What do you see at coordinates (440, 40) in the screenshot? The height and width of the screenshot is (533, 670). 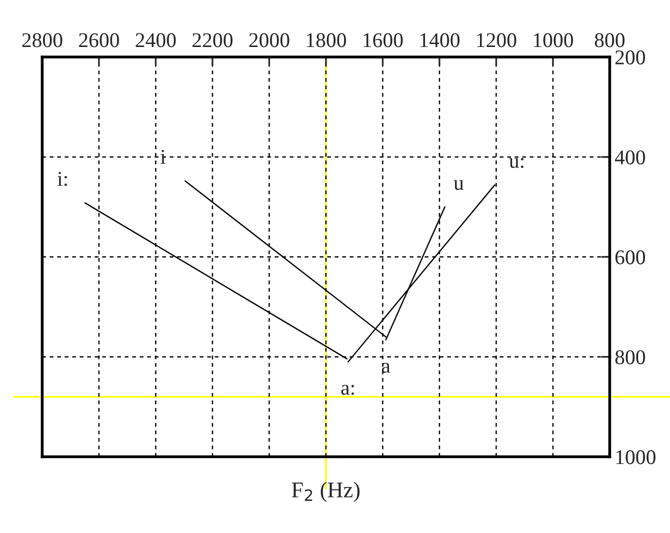 I see `x-tick-label: 1400` at bounding box center [440, 40].